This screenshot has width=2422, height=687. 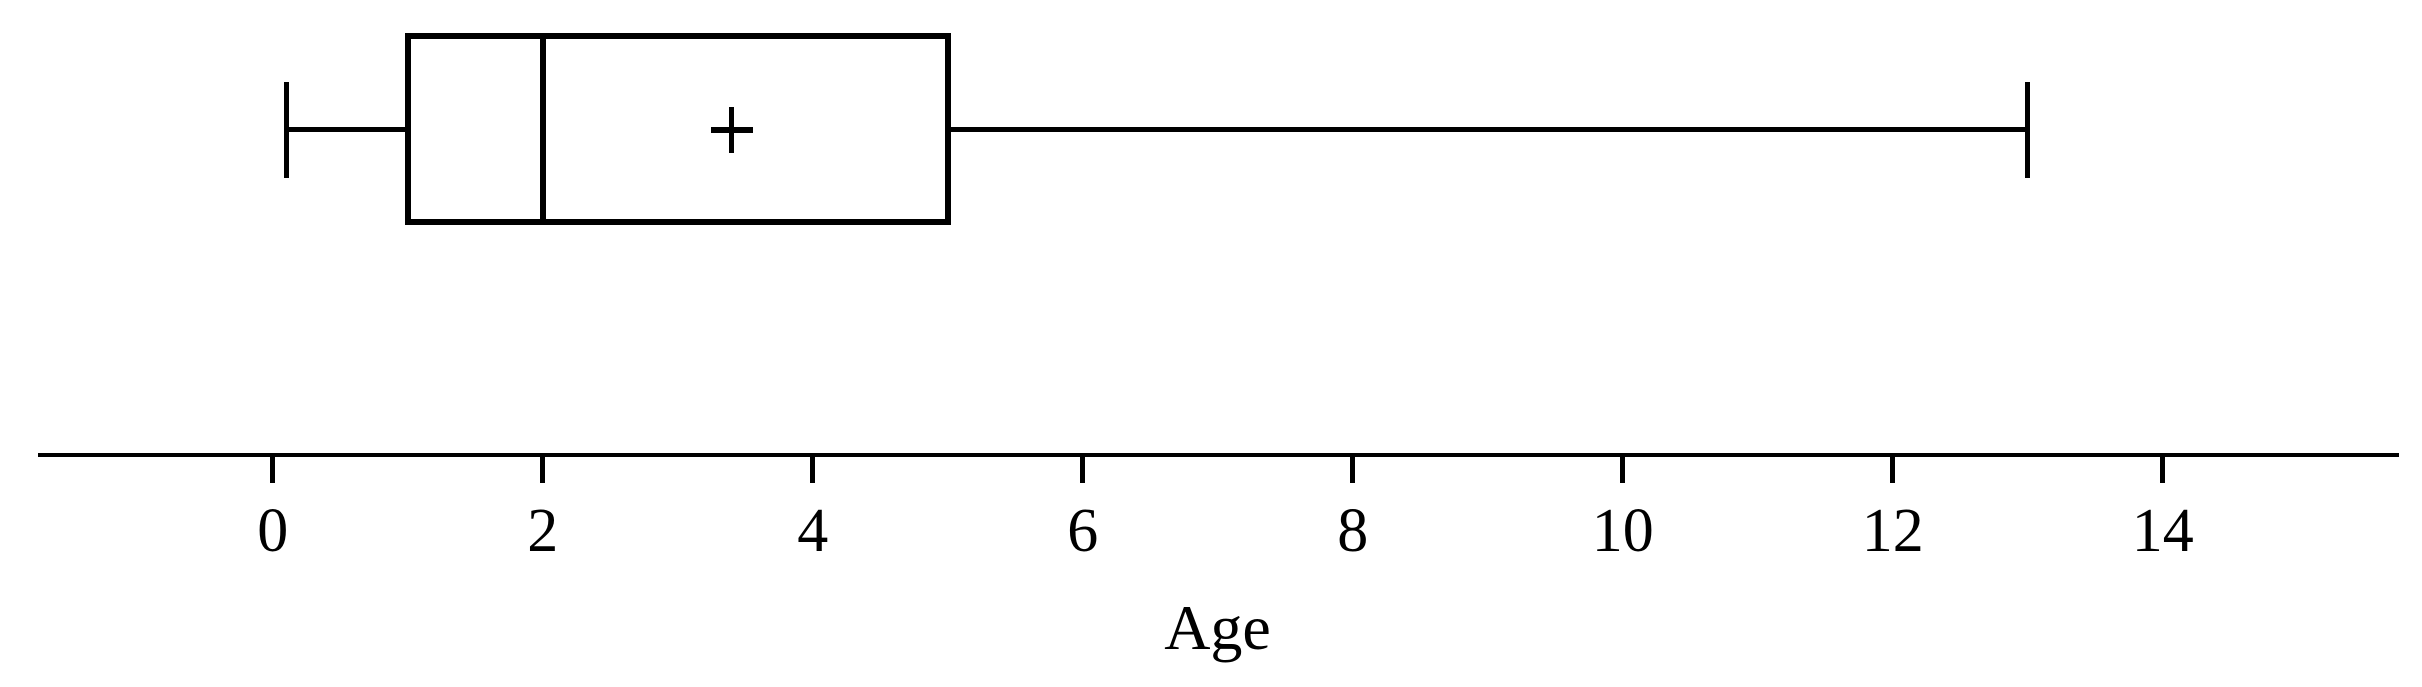 I want to click on whisker-right-line, so click(x=1487, y=129).